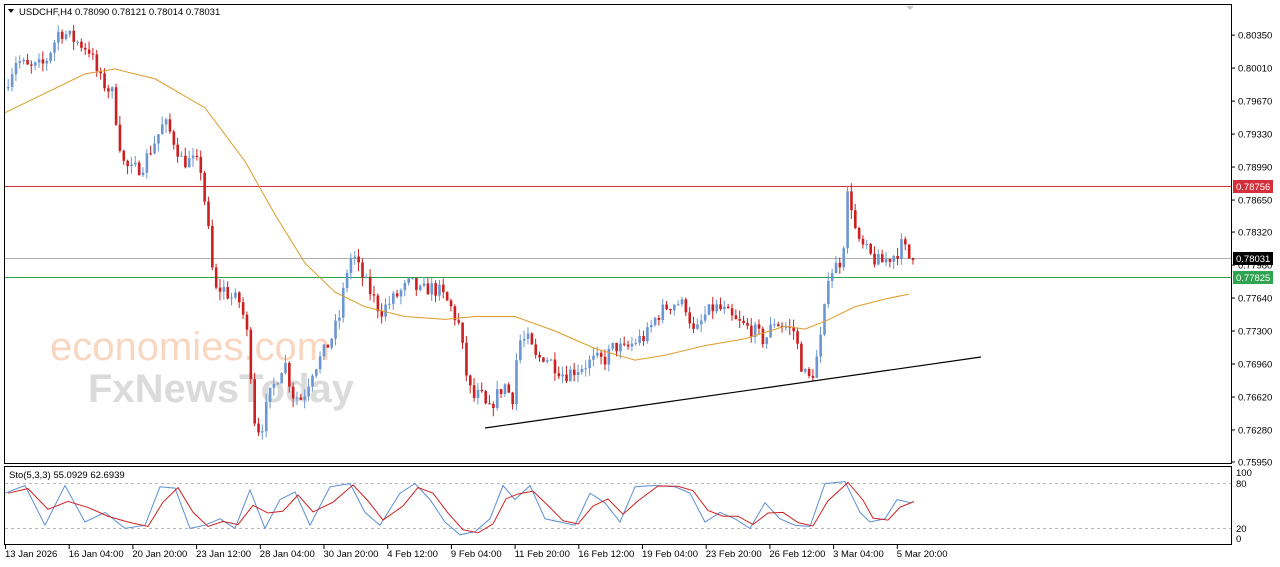  Describe the element at coordinates (1255, 233) in the screenshot. I see `y-tick-label: 0.78320` at that location.